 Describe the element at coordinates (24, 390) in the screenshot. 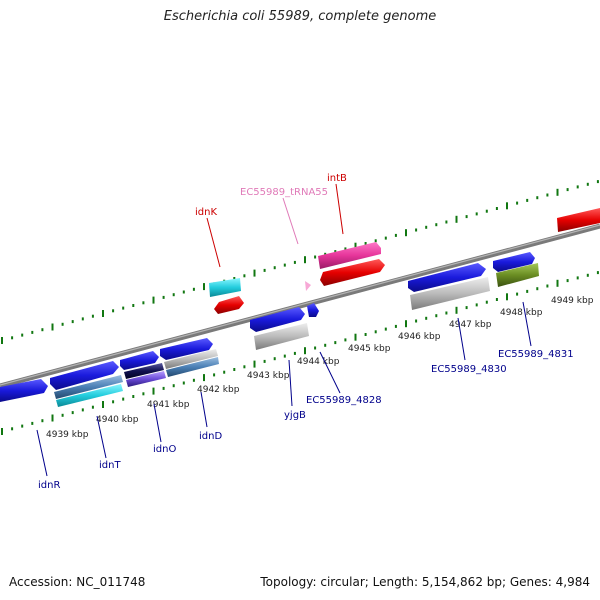

I see `gene-idnR` at that location.